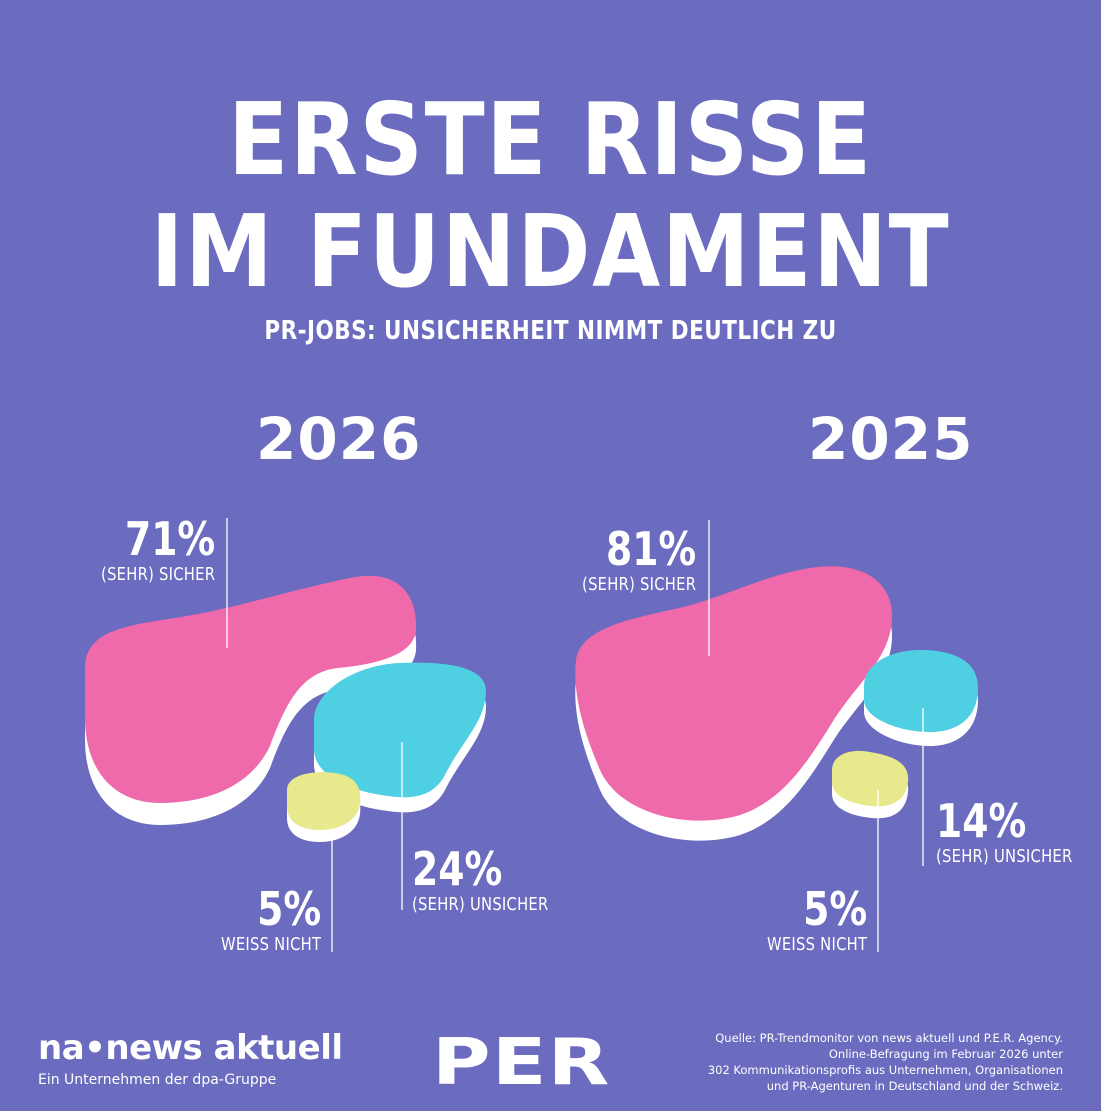  What do you see at coordinates (1004, 856) in the screenshot?
I see `category-label-unsicher-2025: (SEHR) UNSICHER` at bounding box center [1004, 856].